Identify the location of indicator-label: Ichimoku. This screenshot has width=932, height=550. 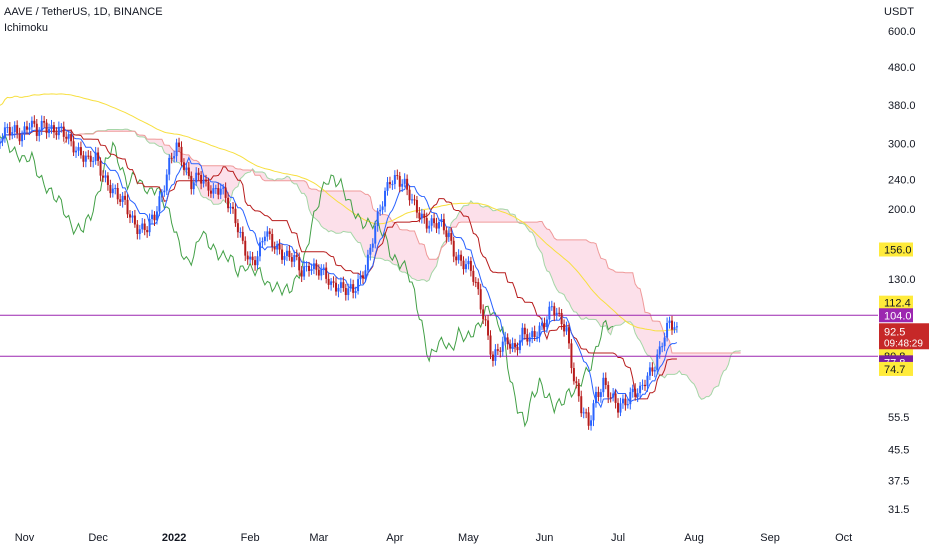
(26, 28).